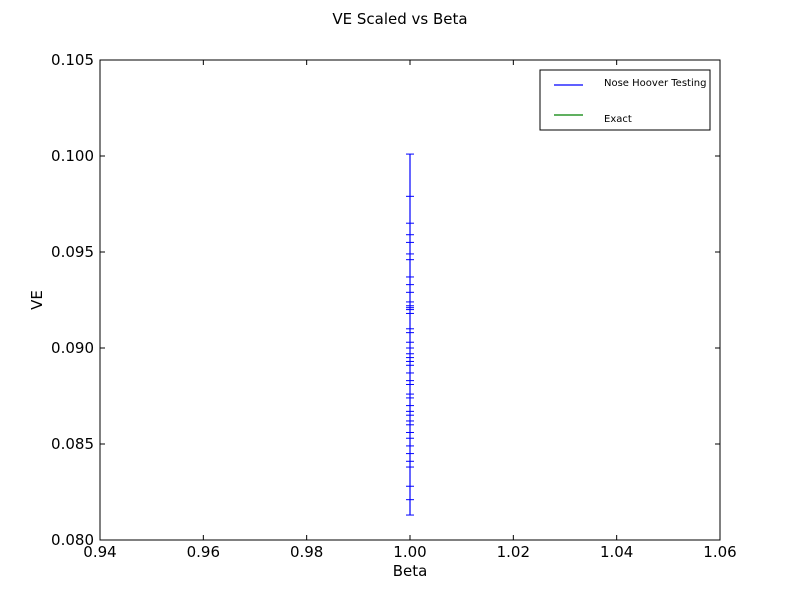  Describe the element at coordinates (72, 444) in the screenshot. I see `y-tick-label-1: 0.085` at that location.